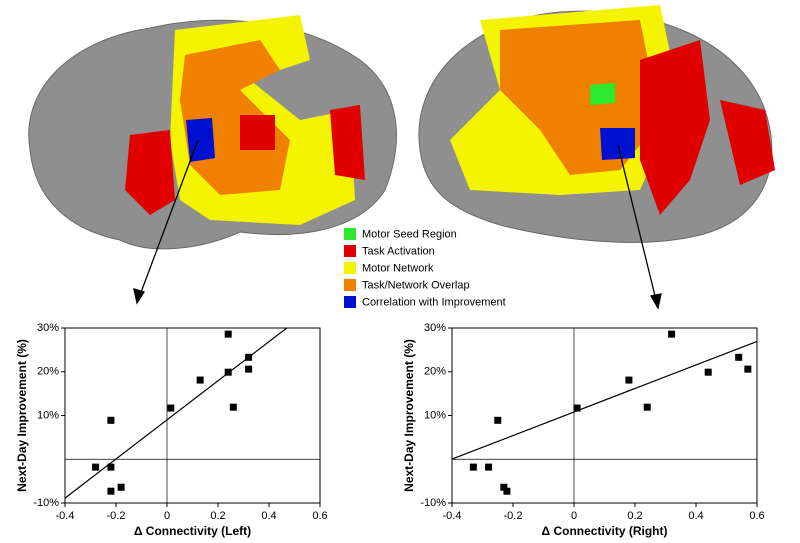 The image size is (800, 543). I want to click on x-axis-title: Δ Connectivity (Left), so click(192, 531).